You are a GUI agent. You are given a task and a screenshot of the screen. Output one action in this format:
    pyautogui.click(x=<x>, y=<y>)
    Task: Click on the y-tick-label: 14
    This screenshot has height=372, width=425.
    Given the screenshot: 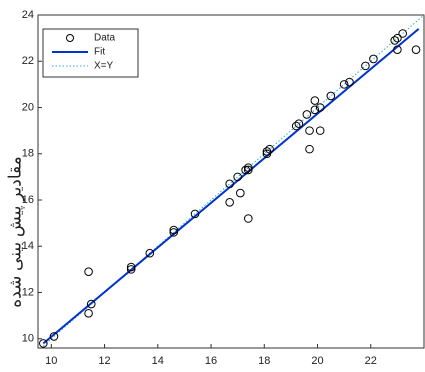 What is the action you would take?
    pyautogui.click(x=28, y=246)
    